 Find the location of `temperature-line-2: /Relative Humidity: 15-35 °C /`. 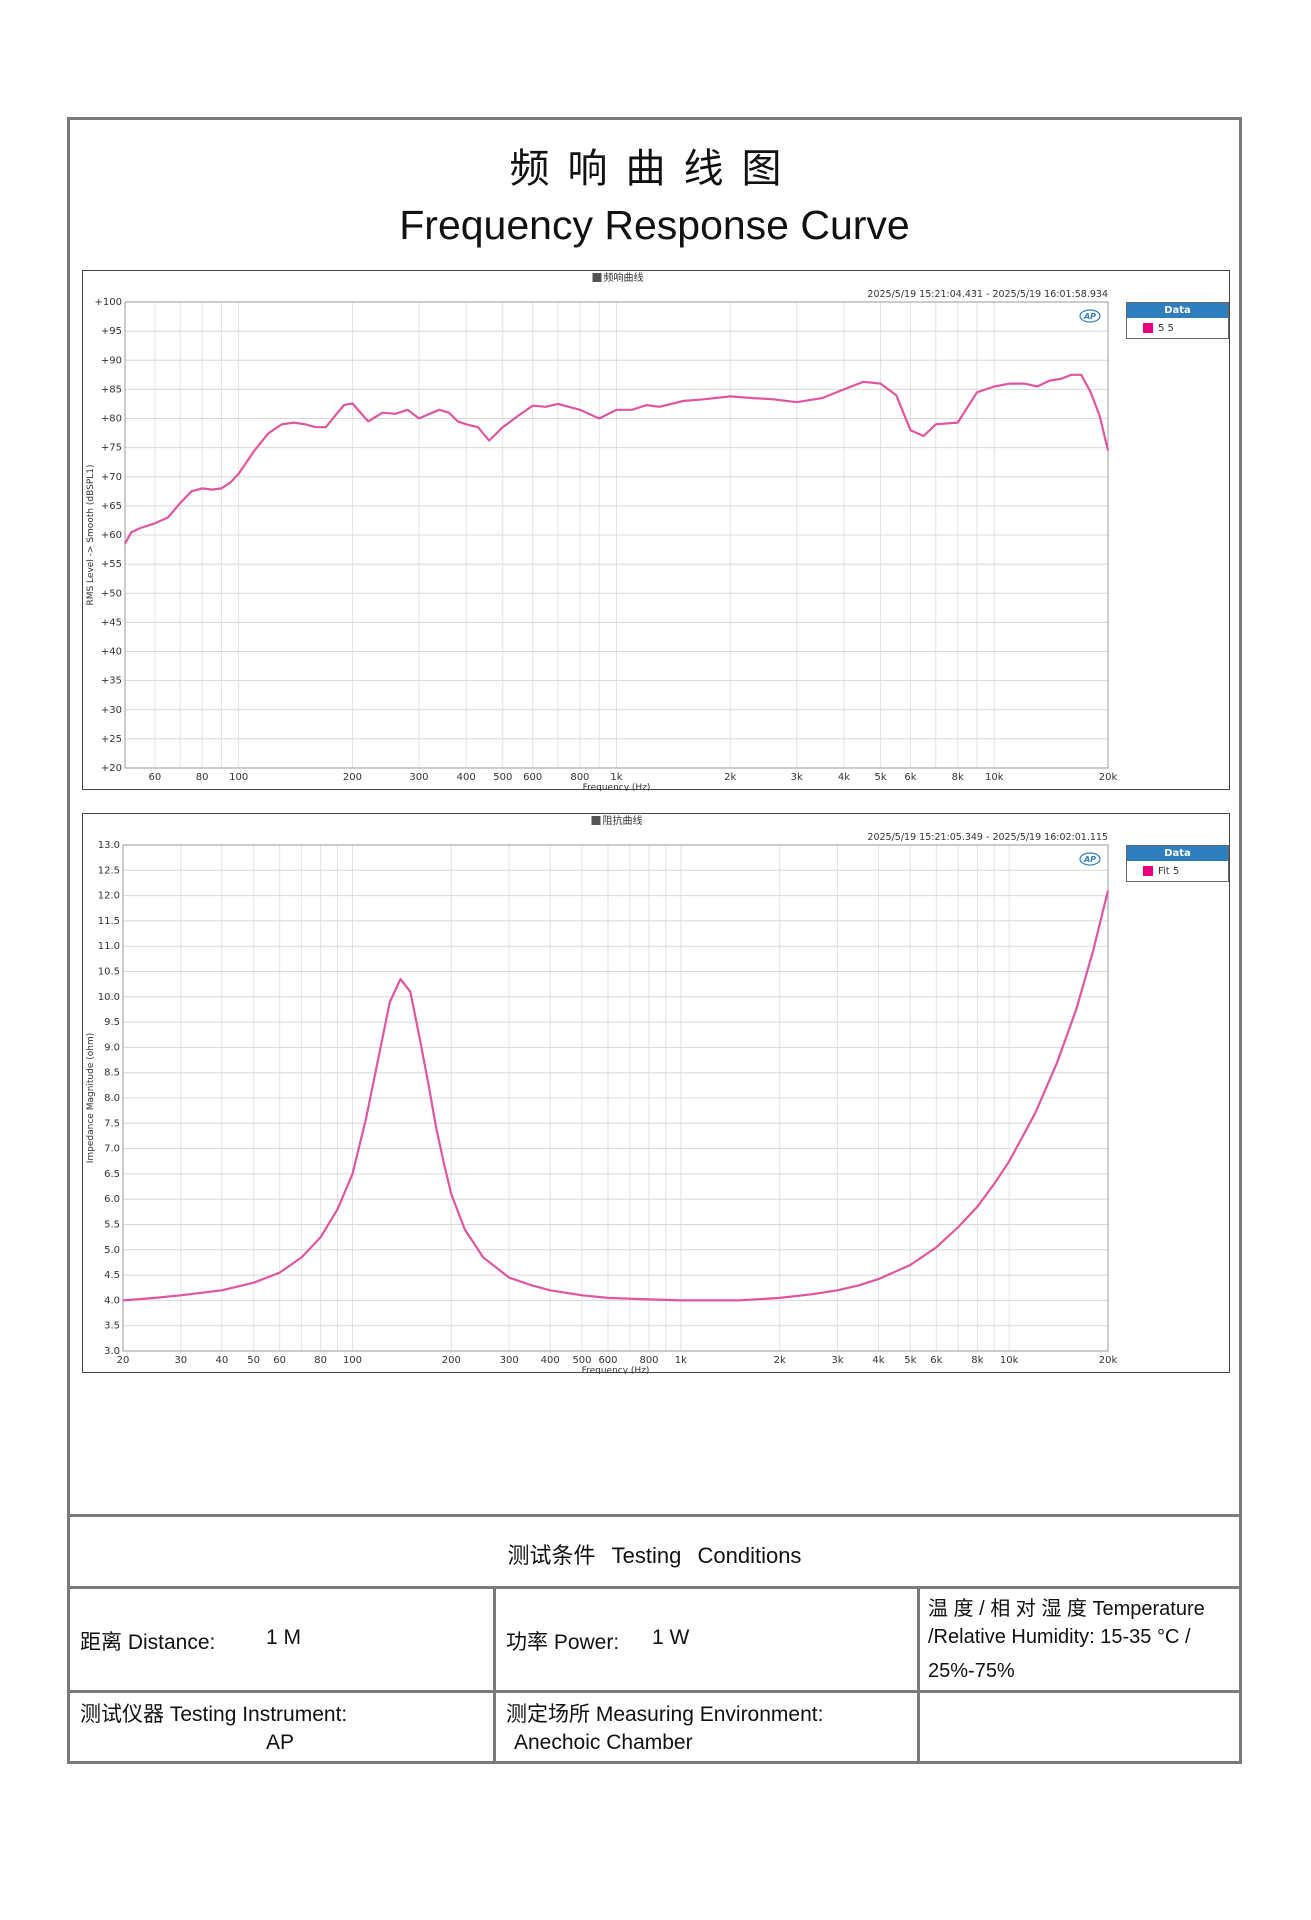

temperature-line-2: /Relative Humidity: 15-35 °C / is located at coordinates (1059, 1637).